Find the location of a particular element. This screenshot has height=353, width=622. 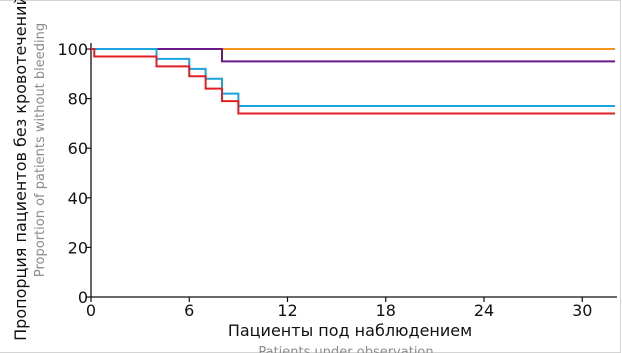

y-tick-label: 40 is located at coordinates (78, 198).